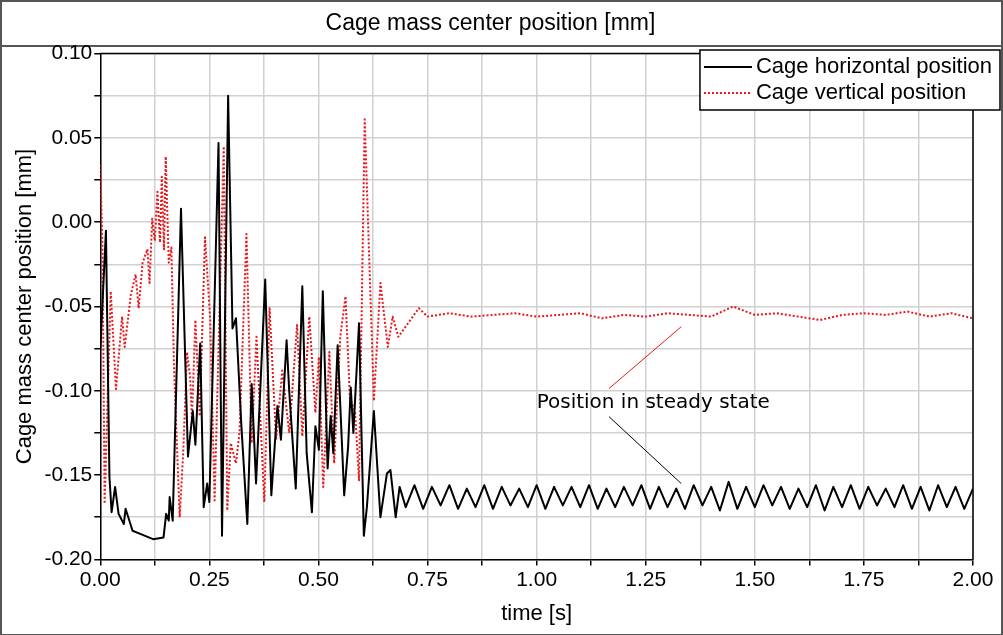 The height and width of the screenshot is (635, 1003). Describe the element at coordinates (490, 22) in the screenshot. I see `chart-title: Cage mass center position [mm]` at that location.